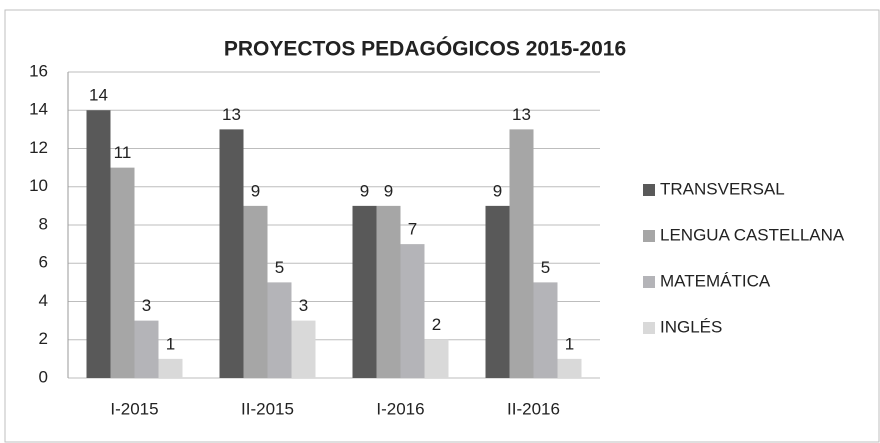  Describe the element at coordinates (425, 49) in the screenshot. I see `chart-title: PROYECTOS PEDAGÓGICOS 2015-2016` at that location.